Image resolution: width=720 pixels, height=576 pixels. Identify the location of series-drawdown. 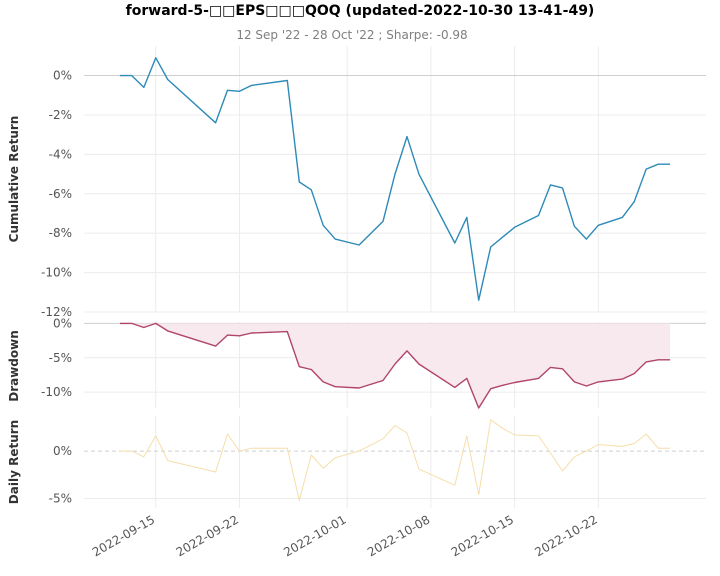
(395, 365).